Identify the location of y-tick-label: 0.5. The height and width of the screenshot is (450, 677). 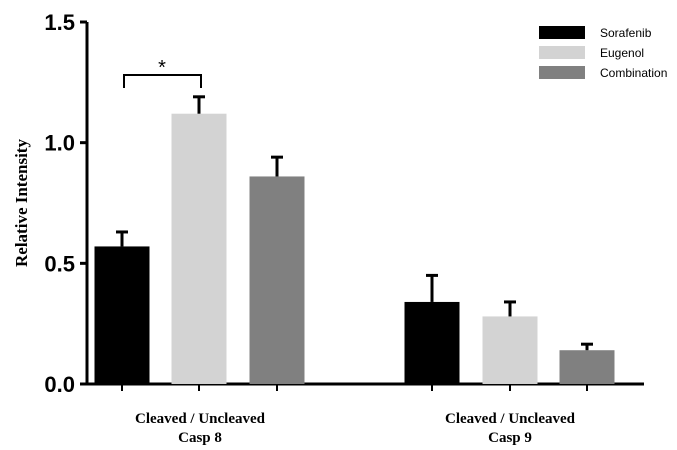
(59, 263).